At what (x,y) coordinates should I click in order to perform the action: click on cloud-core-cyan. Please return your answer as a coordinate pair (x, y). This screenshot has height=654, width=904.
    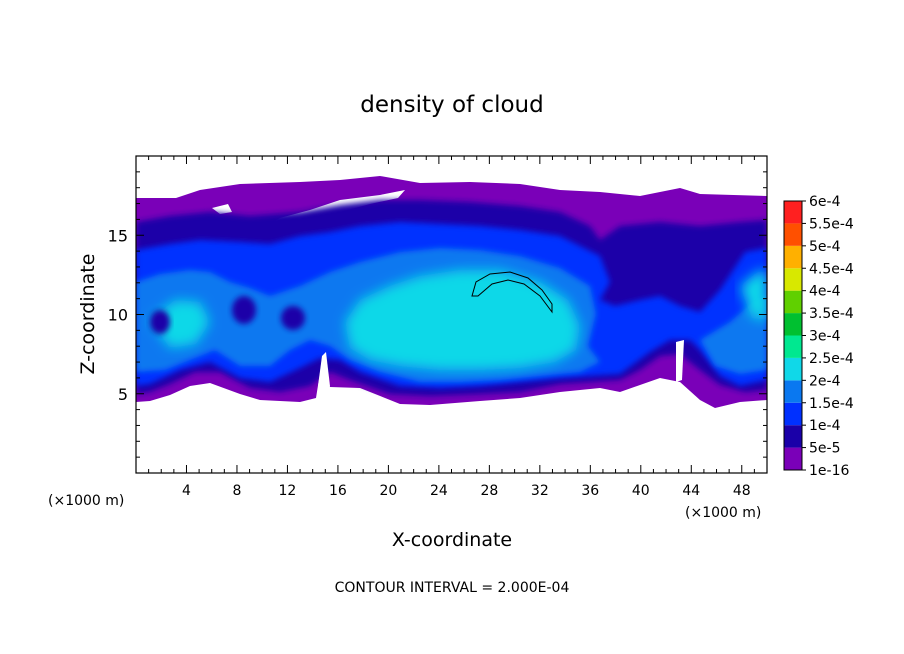
    Looking at the image, I should click on (462, 320).